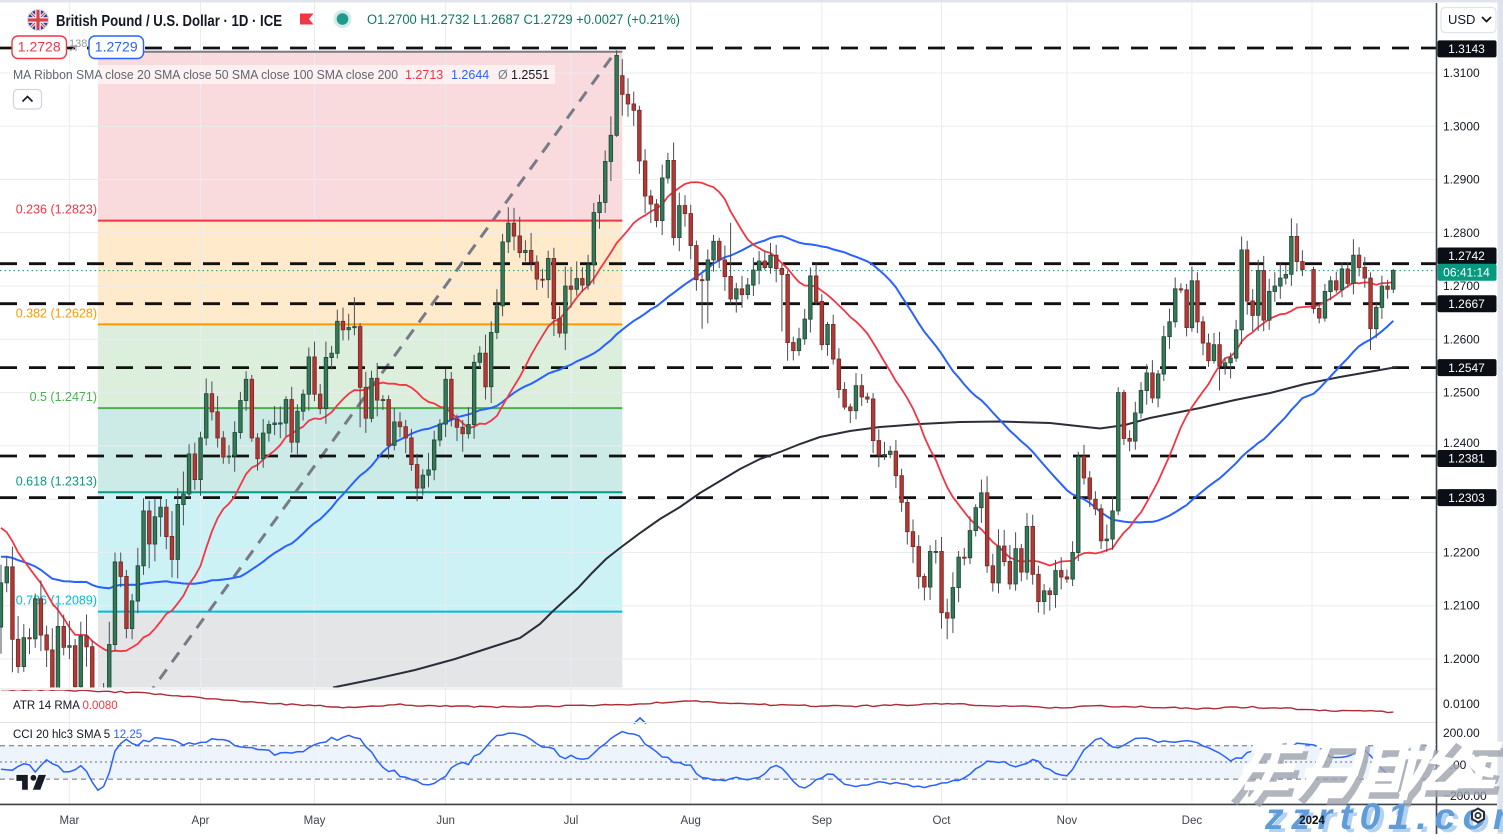 The width and height of the screenshot is (1503, 839). Describe the element at coordinates (39, 47) in the screenshot. I see `svg-text: 1.2728` at that location.